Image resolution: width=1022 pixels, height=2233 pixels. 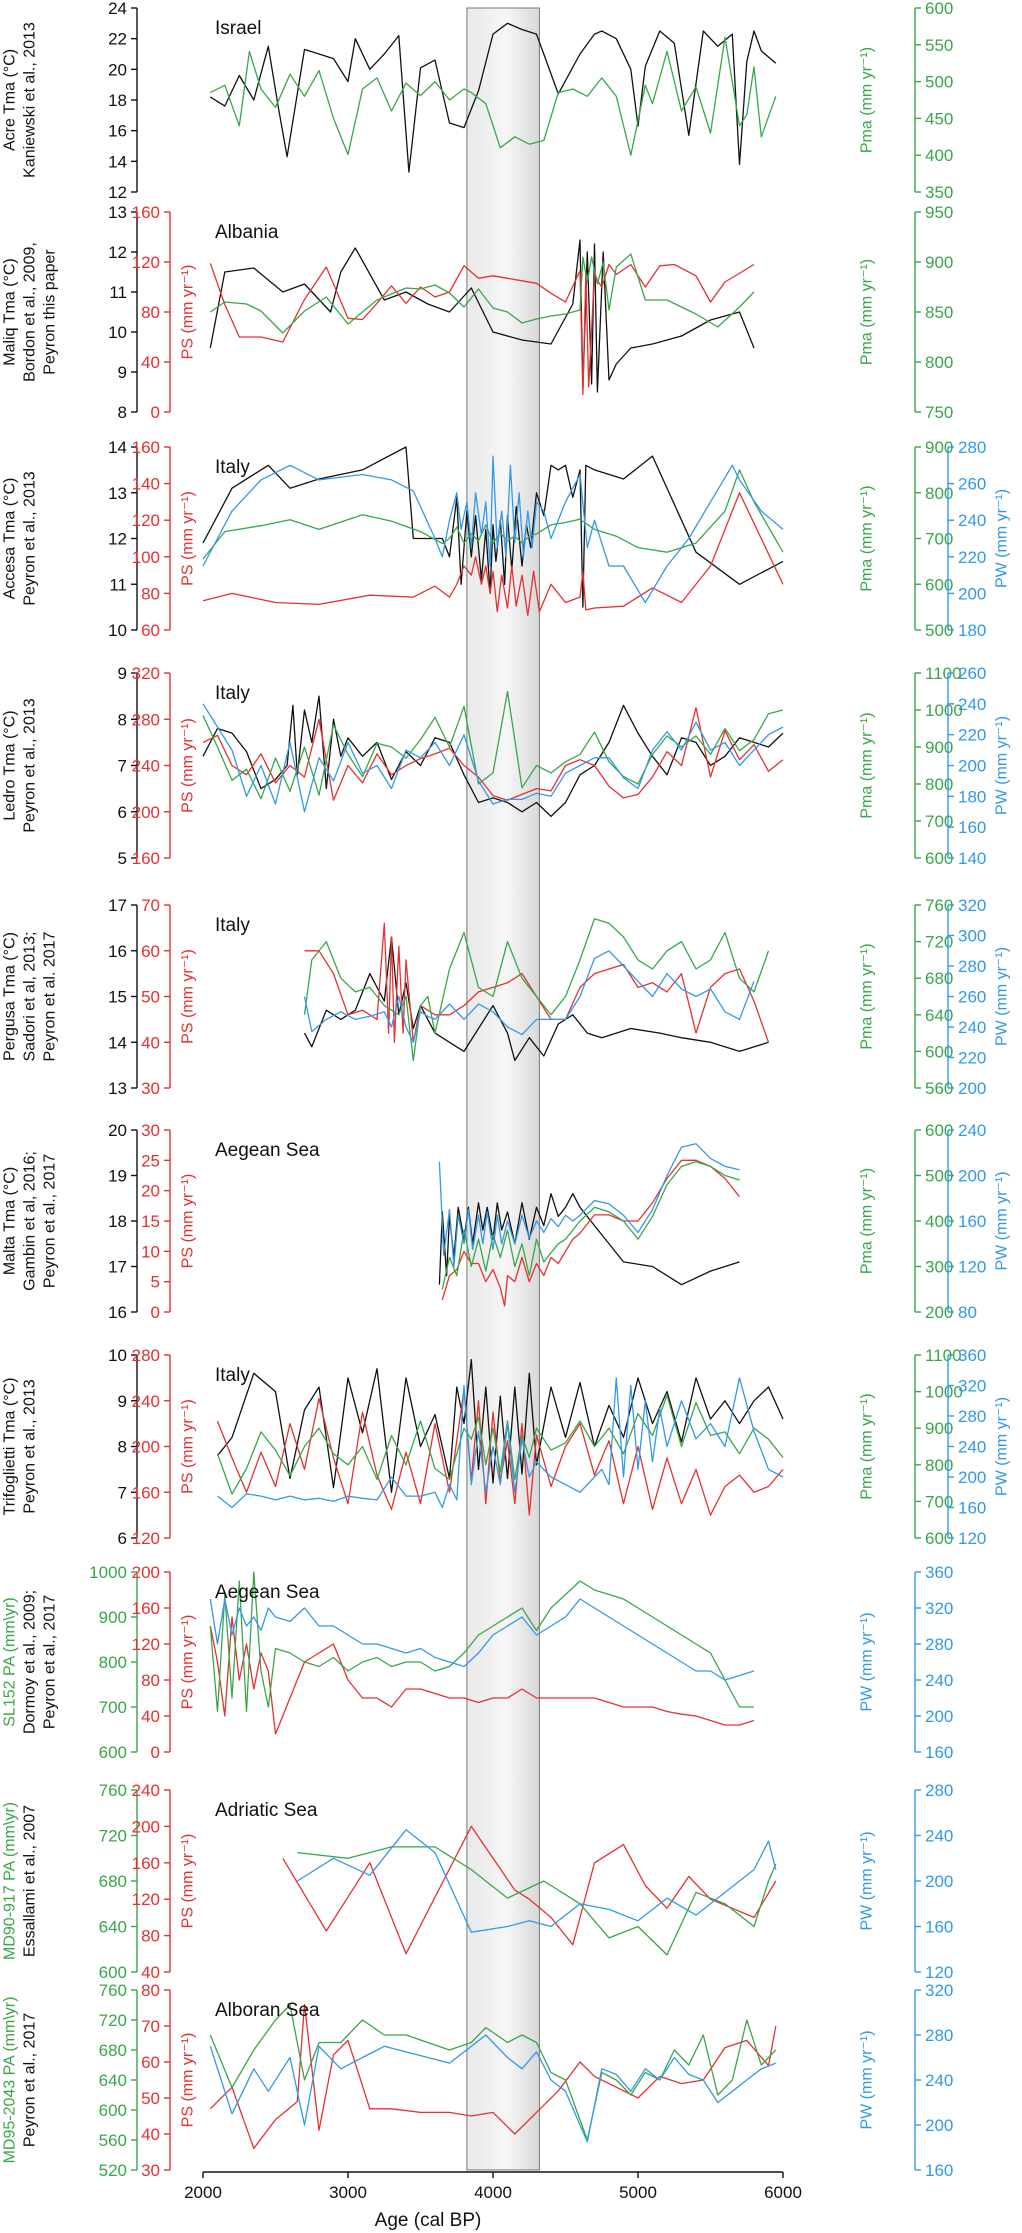 I want to click on panel-site-label: Italy, so click(x=232, y=1375).